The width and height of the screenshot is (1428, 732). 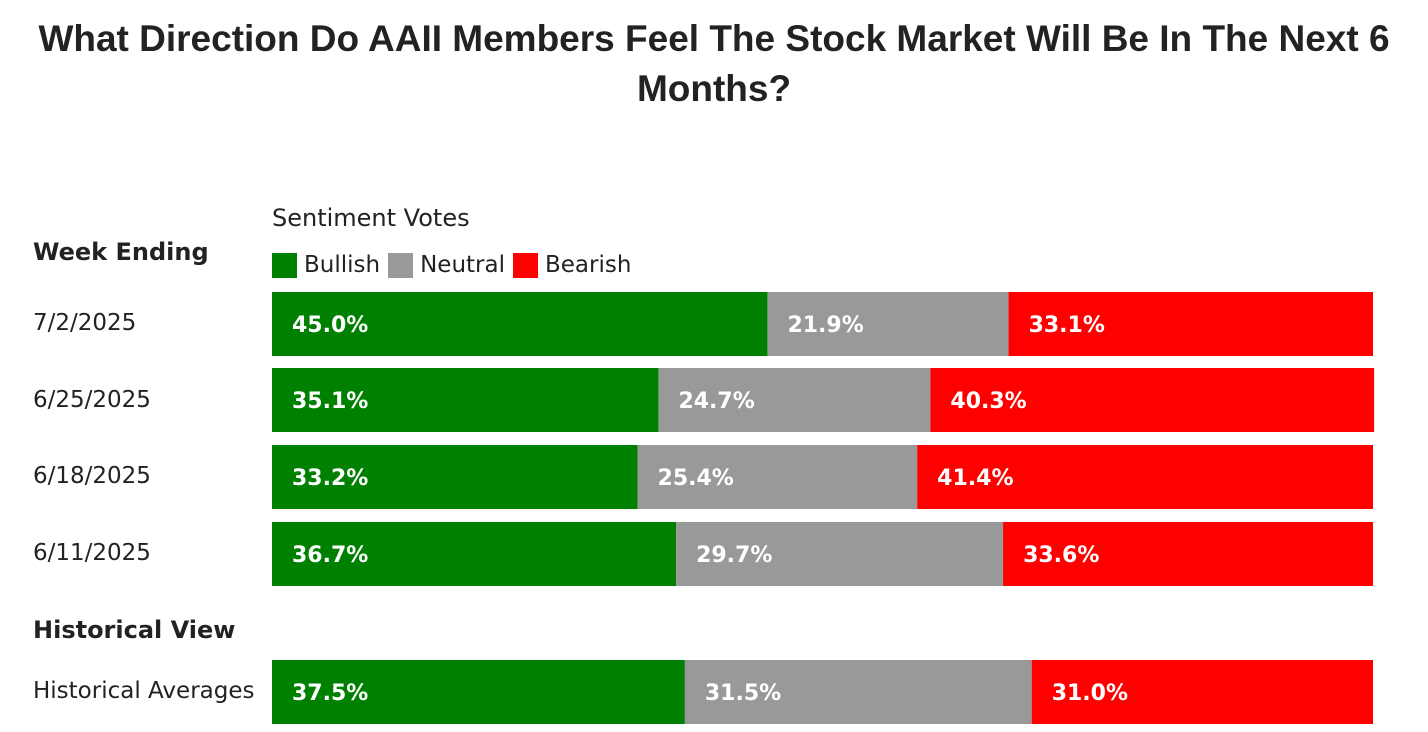 I want to click on legend-item-bullish: Bullish, so click(x=326, y=265).